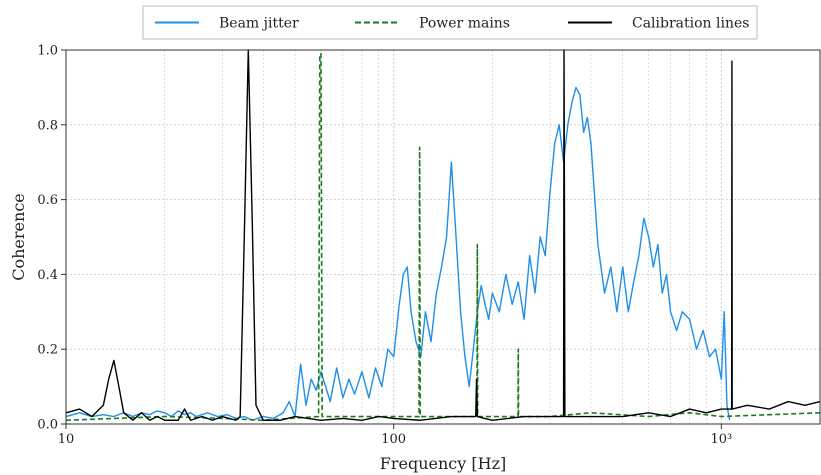  I want to click on legend-label: Calibration lines, so click(690, 24).